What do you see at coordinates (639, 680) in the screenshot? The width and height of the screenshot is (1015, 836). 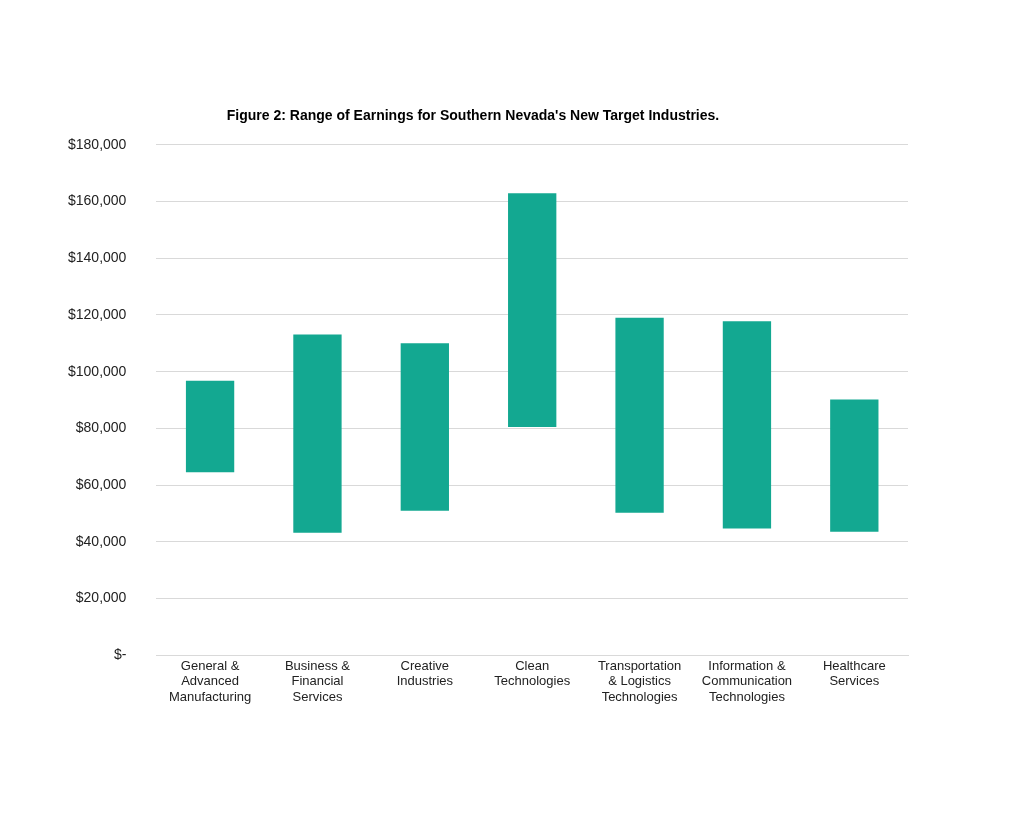 I see `x-tick-label: Transportation & Logistics Technologies` at bounding box center [639, 680].